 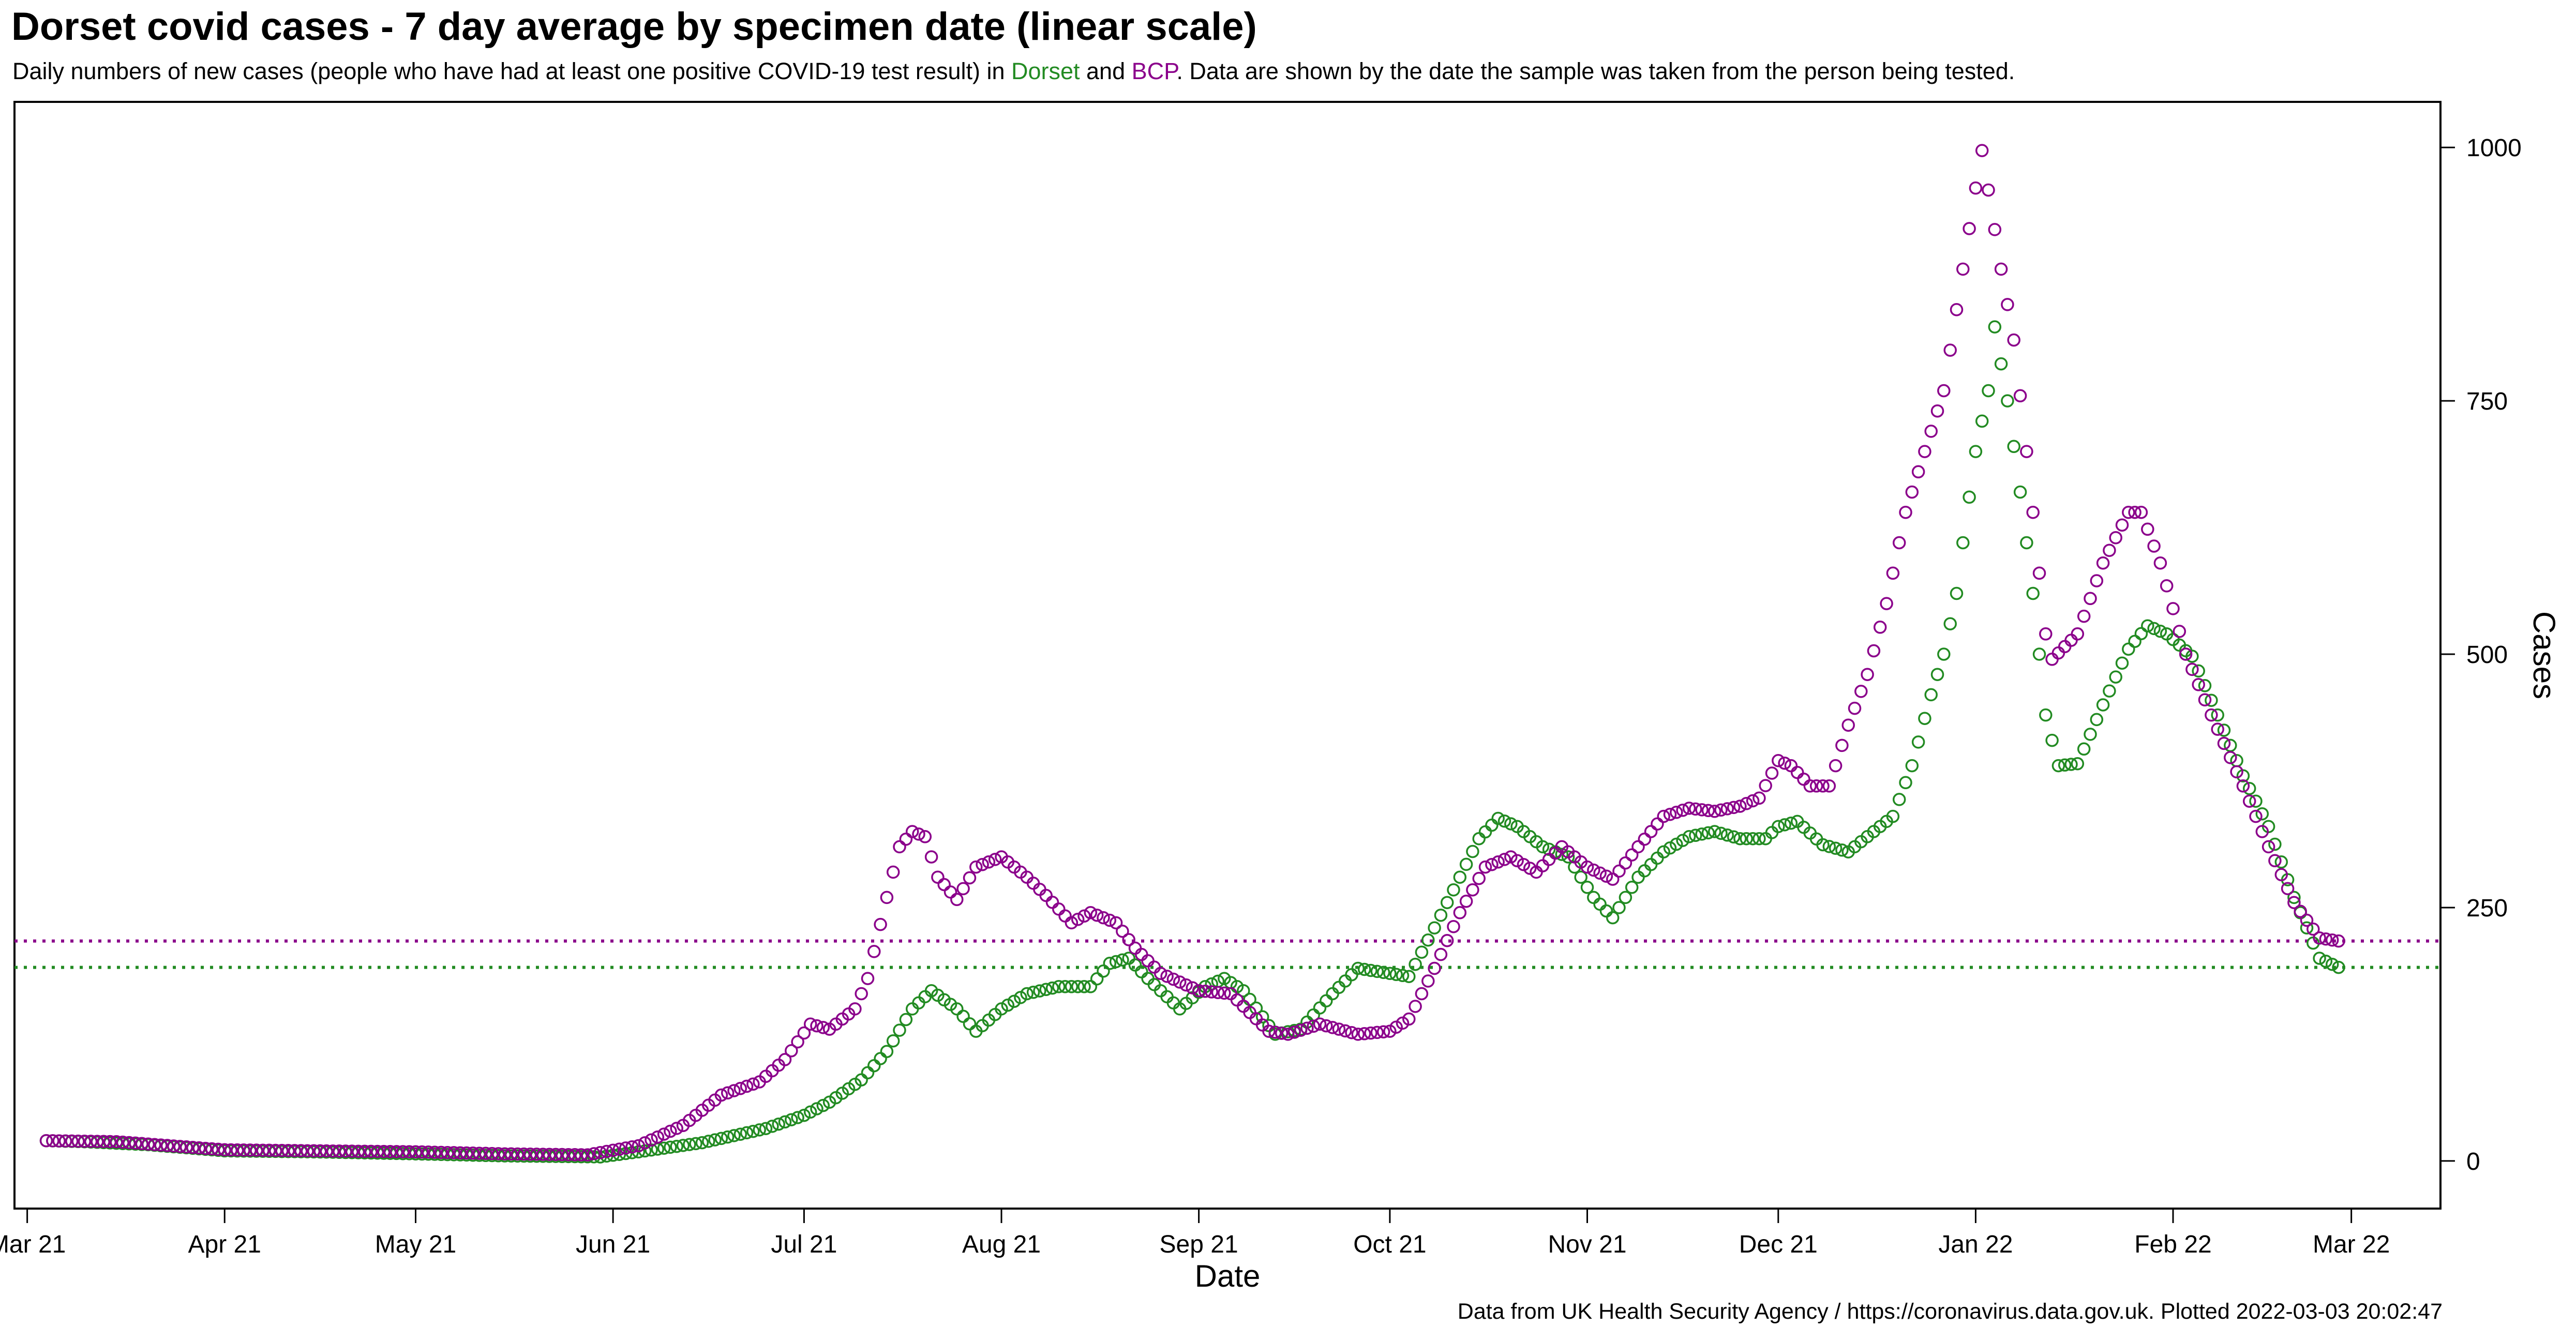 What do you see at coordinates (1228, 1276) in the screenshot?
I see `x-axis-label: Date` at bounding box center [1228, 1276].